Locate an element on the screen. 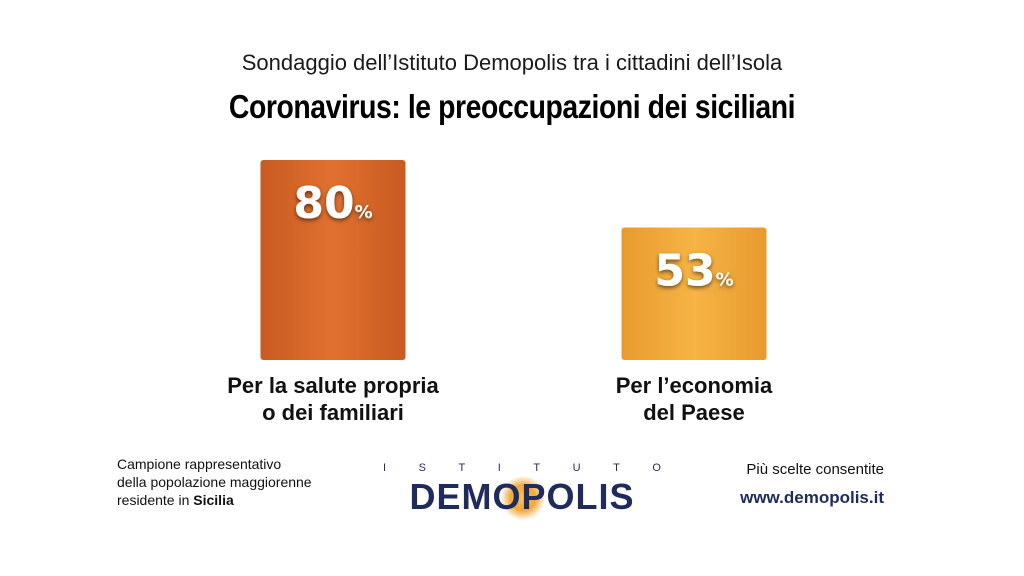 The height and width of the screenshot is (576, 1024). sample-line-1: Campione rappresentativo is located at coordinates (199, 464).